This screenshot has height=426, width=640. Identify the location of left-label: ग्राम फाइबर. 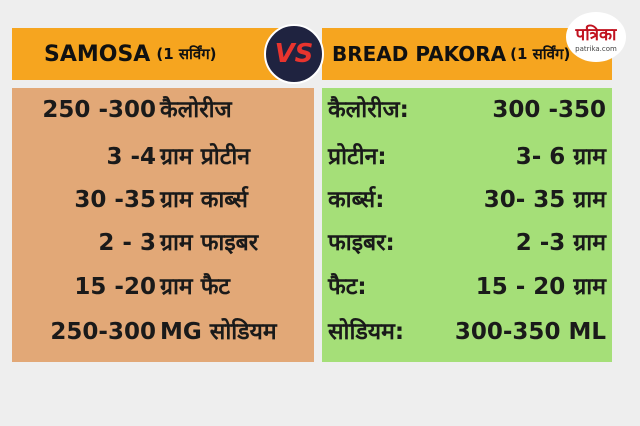
(209, 243).